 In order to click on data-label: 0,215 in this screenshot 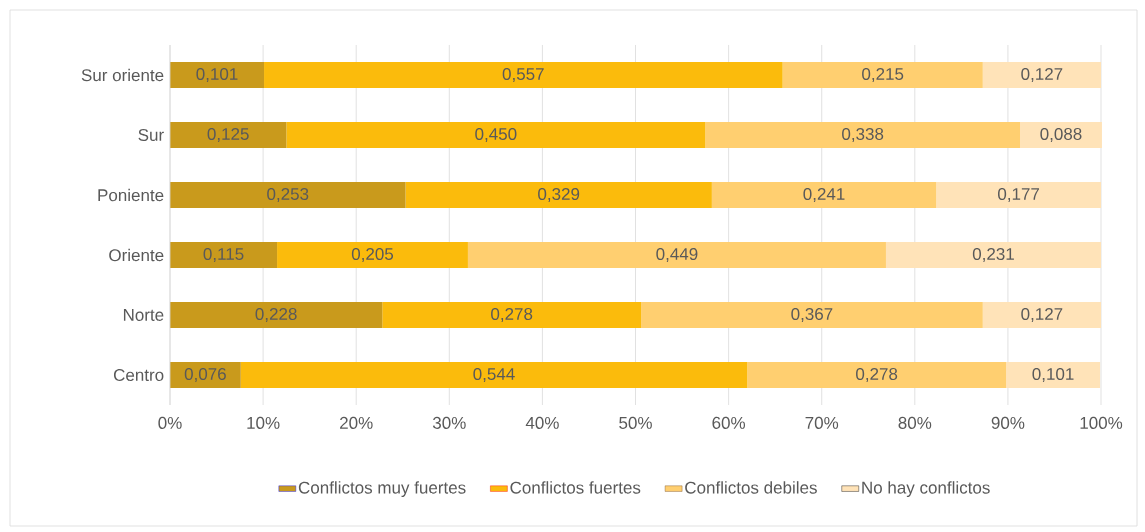, I will do `click(883, 75)`.